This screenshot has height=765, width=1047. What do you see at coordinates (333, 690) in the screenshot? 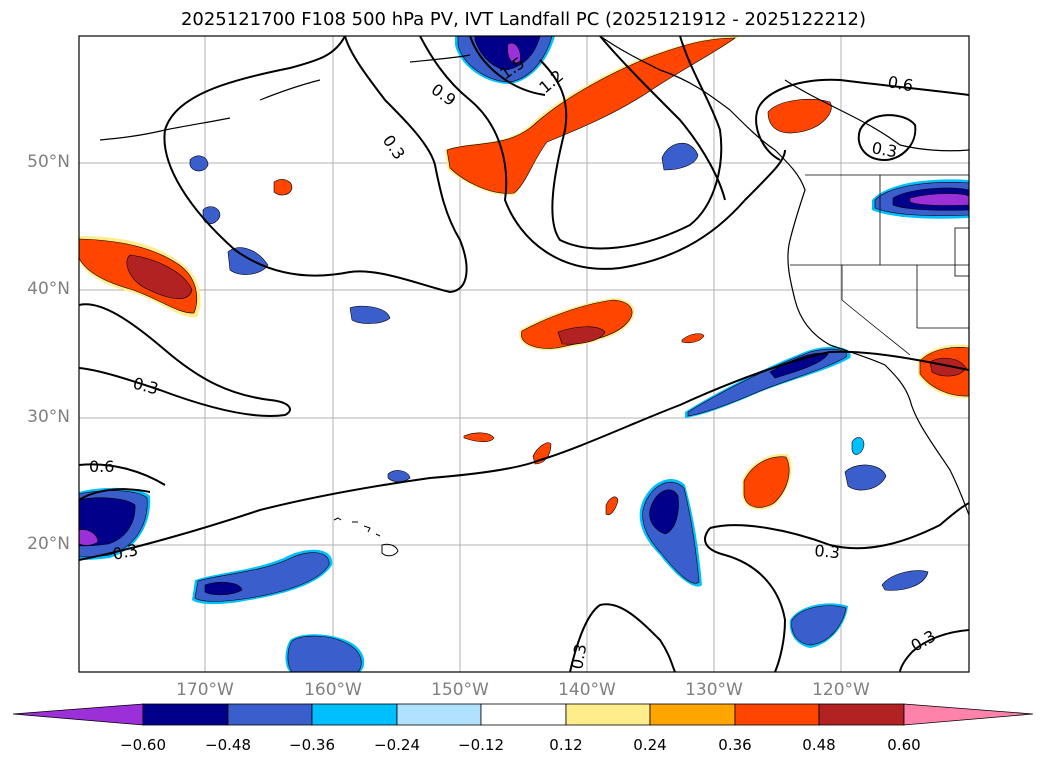
I see `lon-label: 160°W` at bounding box center [333, 690].